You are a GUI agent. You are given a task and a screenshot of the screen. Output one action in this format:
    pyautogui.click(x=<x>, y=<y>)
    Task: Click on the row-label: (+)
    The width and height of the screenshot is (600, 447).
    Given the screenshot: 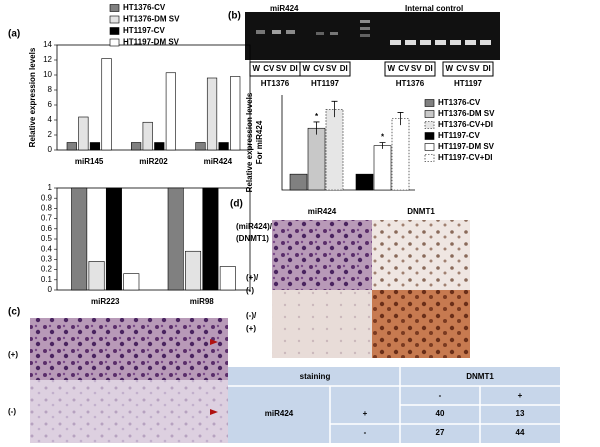 What is the action you would take?
    pyautogui.click(x=13, y=354)
    